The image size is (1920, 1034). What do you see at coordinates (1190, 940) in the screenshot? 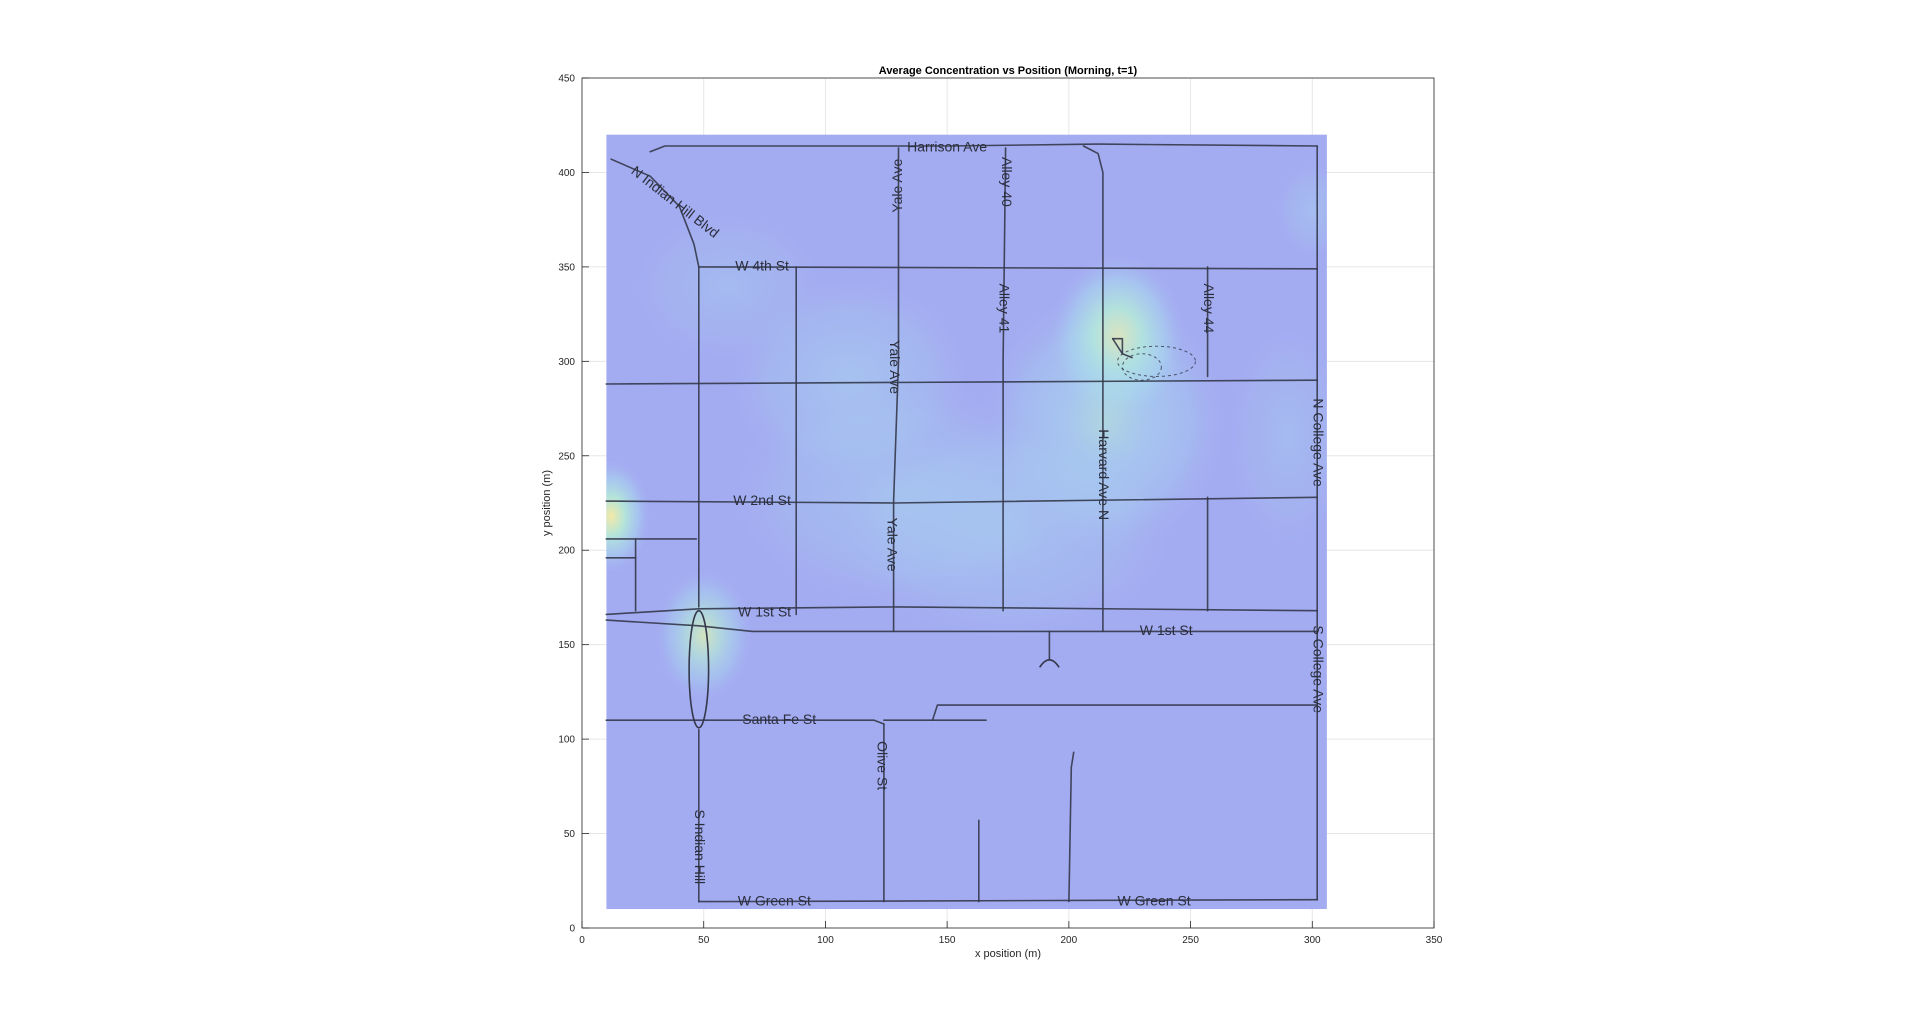
I see `x-tick-label: 250` at bounding box center [1190, 940].